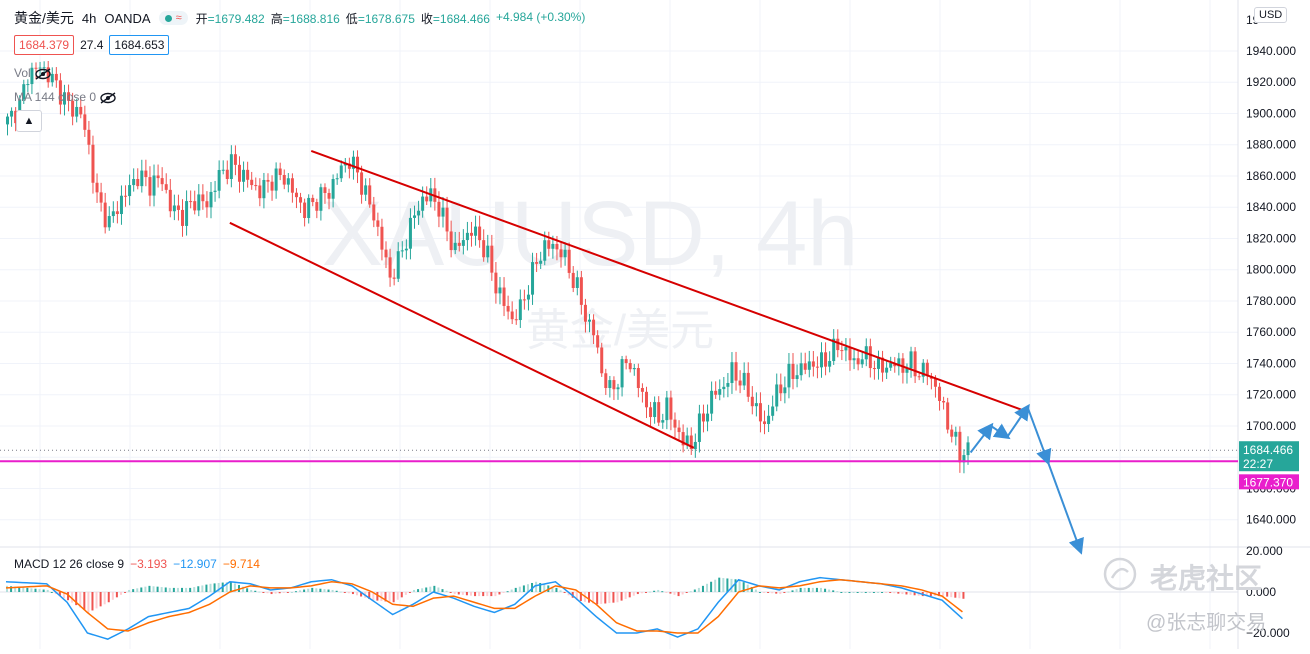  I want to click on change-value: +4.984 (+0.30%), so click(540, 16).